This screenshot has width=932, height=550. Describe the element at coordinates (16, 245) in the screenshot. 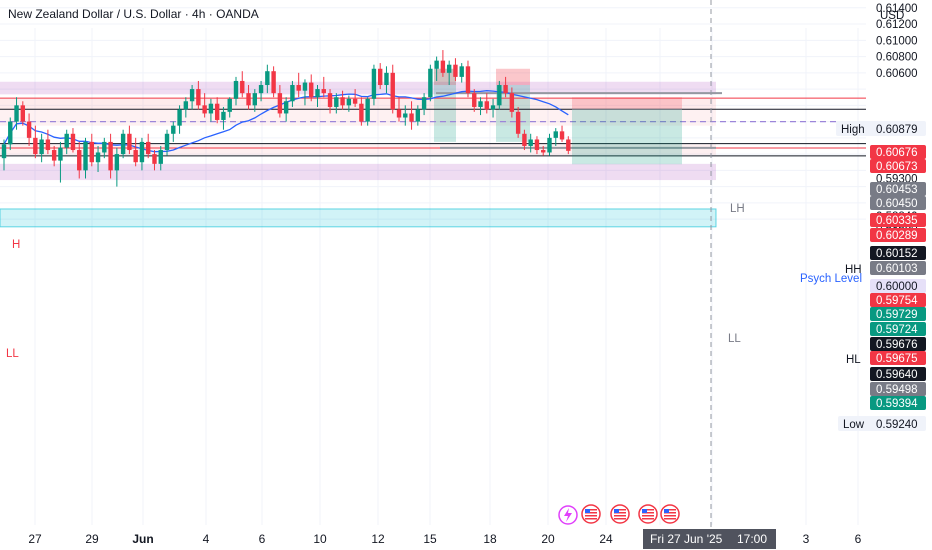

I see `label-h-left: H` at that location.